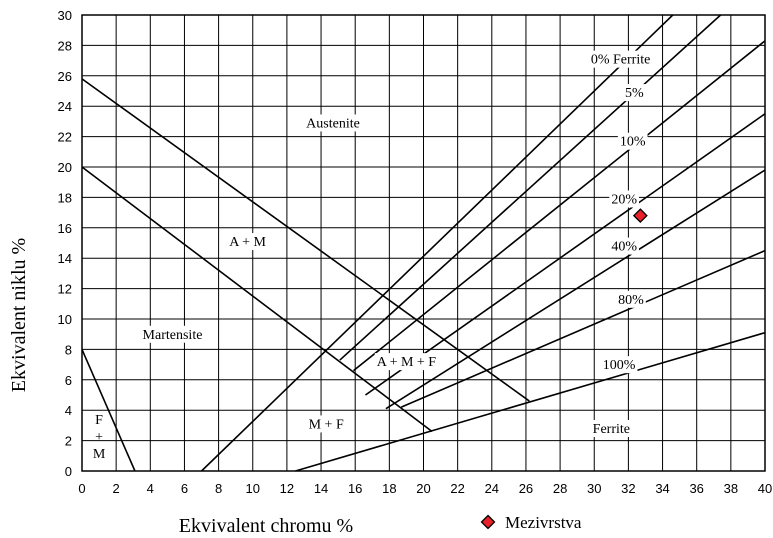 The width and height of the screenshot is (773, 538). Describe the element at coordinates (65, 197) in the screenshot. I see `y-tick-label: 18` at that location.